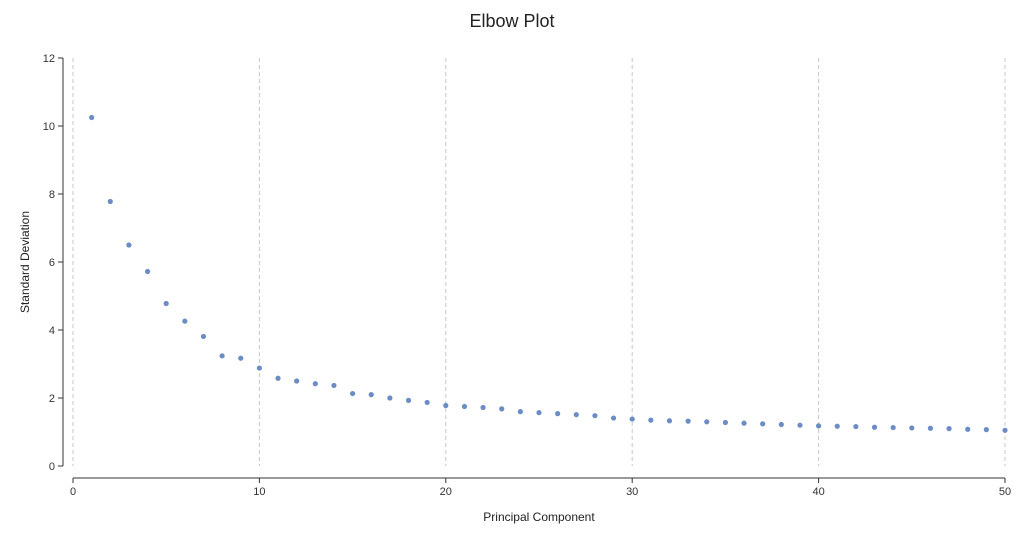 The height and width of the screenshot is (539, 1024). I want to click on y-tick-label-2: 2, so click(52, 399).